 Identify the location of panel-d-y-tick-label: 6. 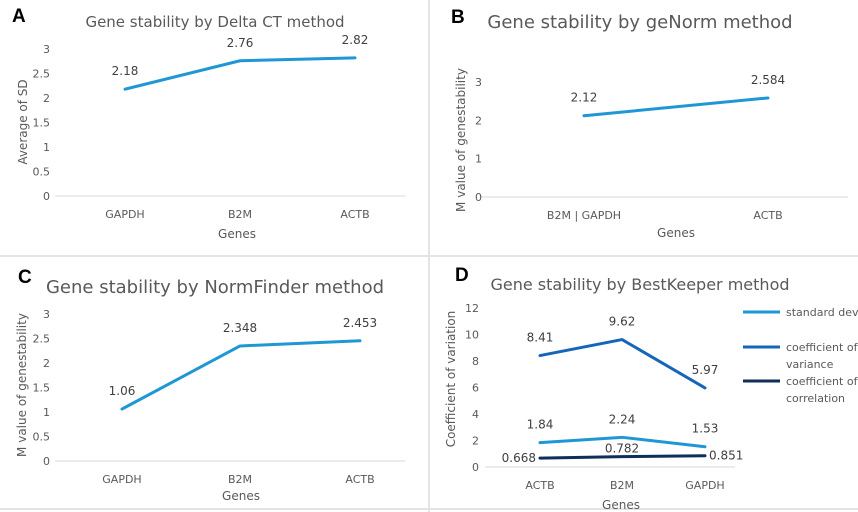
(475, 388).